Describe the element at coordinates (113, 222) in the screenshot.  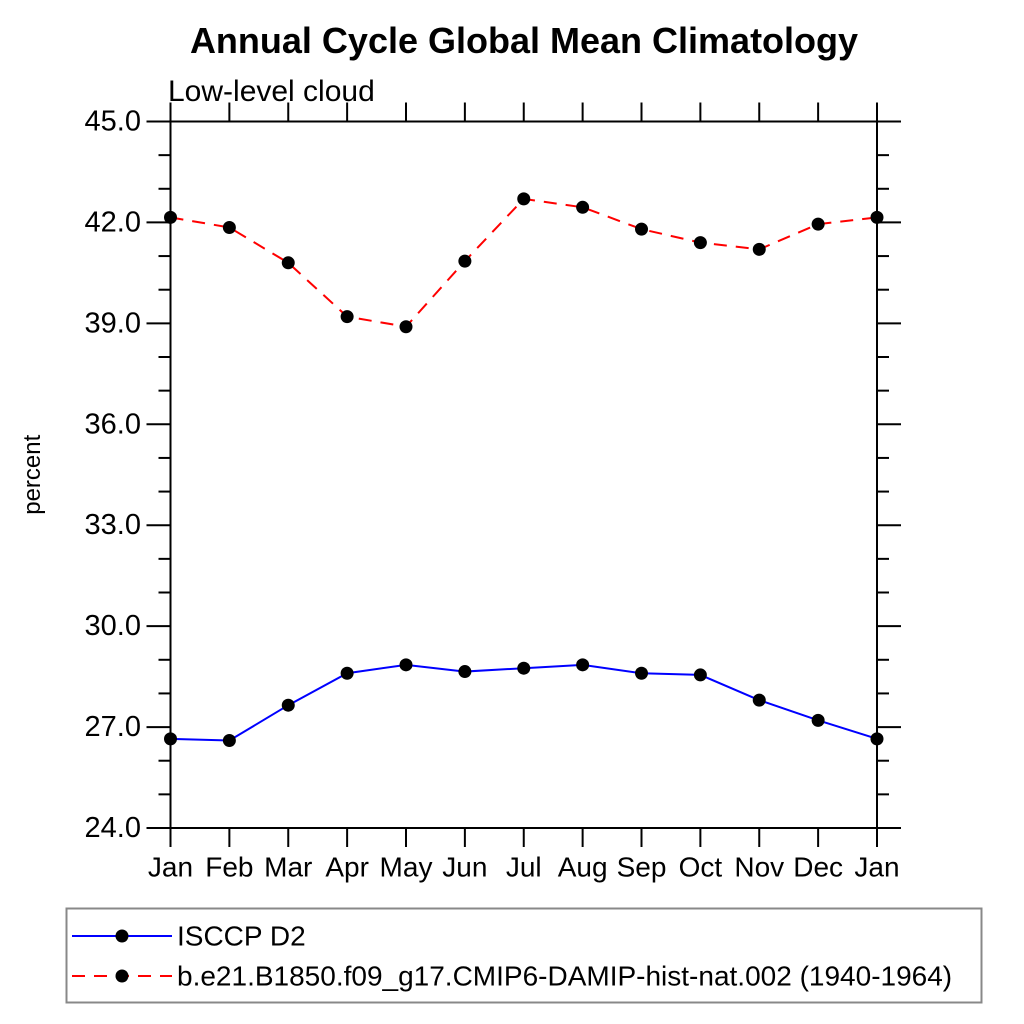
I see `y-tick-label: 42.0` at that location.